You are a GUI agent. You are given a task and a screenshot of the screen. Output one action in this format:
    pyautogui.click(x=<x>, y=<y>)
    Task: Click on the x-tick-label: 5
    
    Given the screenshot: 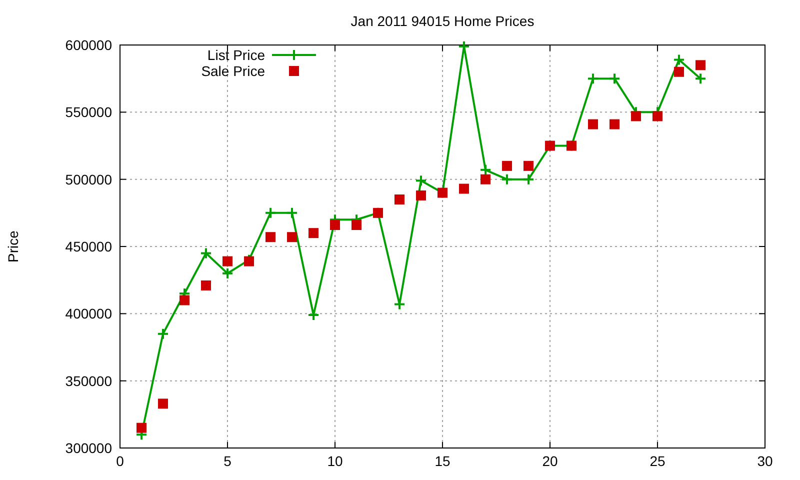 What is the action you would take?
    pyautogui.click(x=228, y=461)
    